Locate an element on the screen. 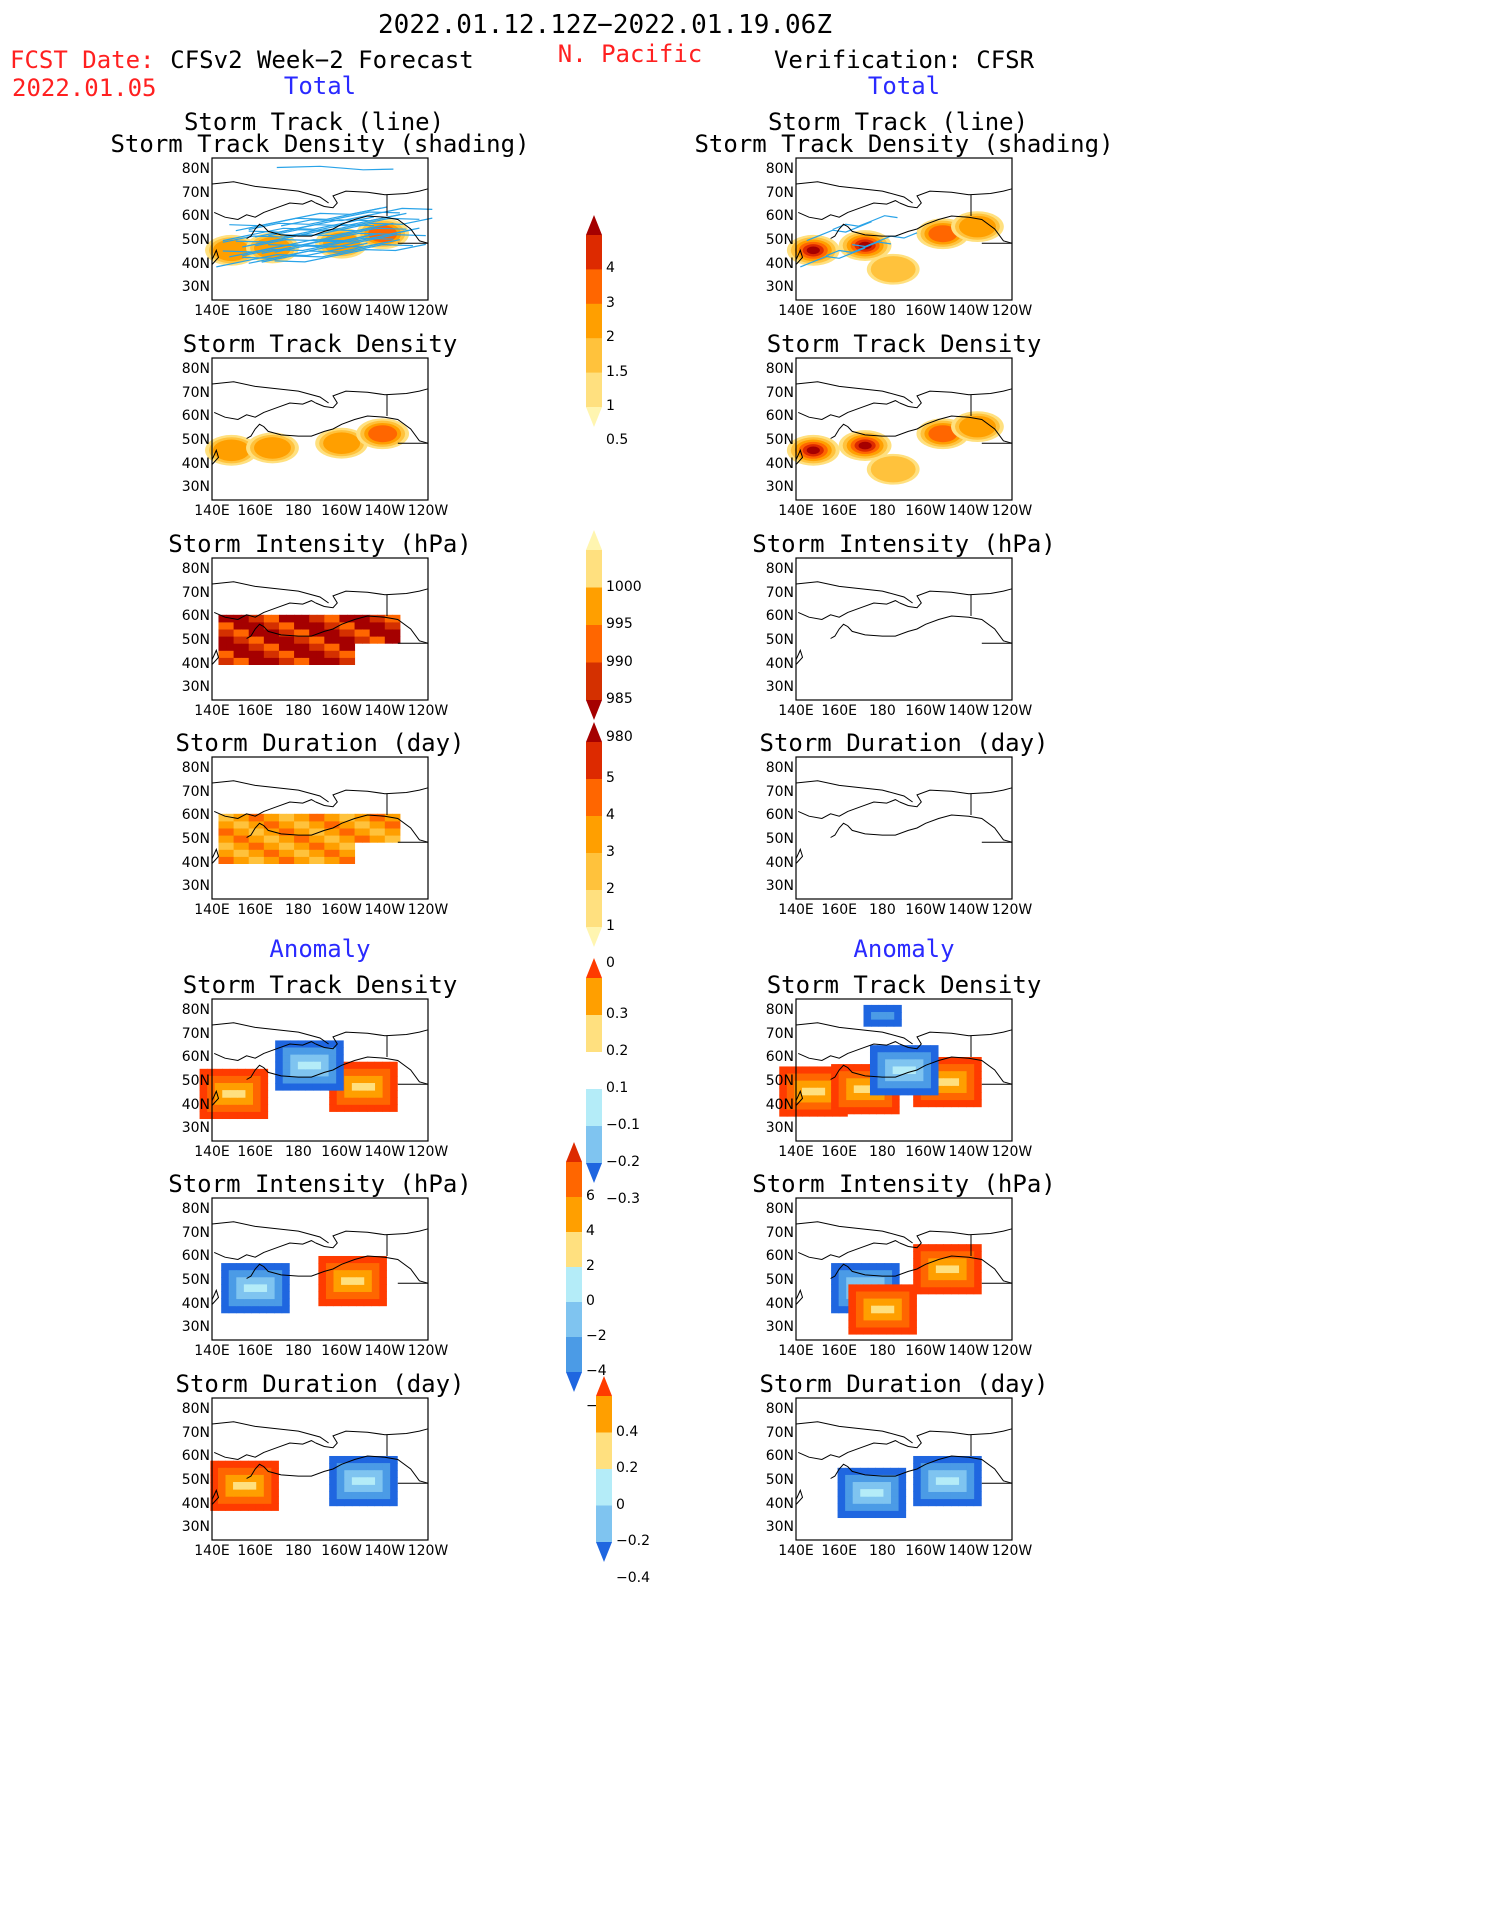 This screenshot has height=1925, width=1487. panel-title: Storm Track Density is located at coordinates (904, 344).